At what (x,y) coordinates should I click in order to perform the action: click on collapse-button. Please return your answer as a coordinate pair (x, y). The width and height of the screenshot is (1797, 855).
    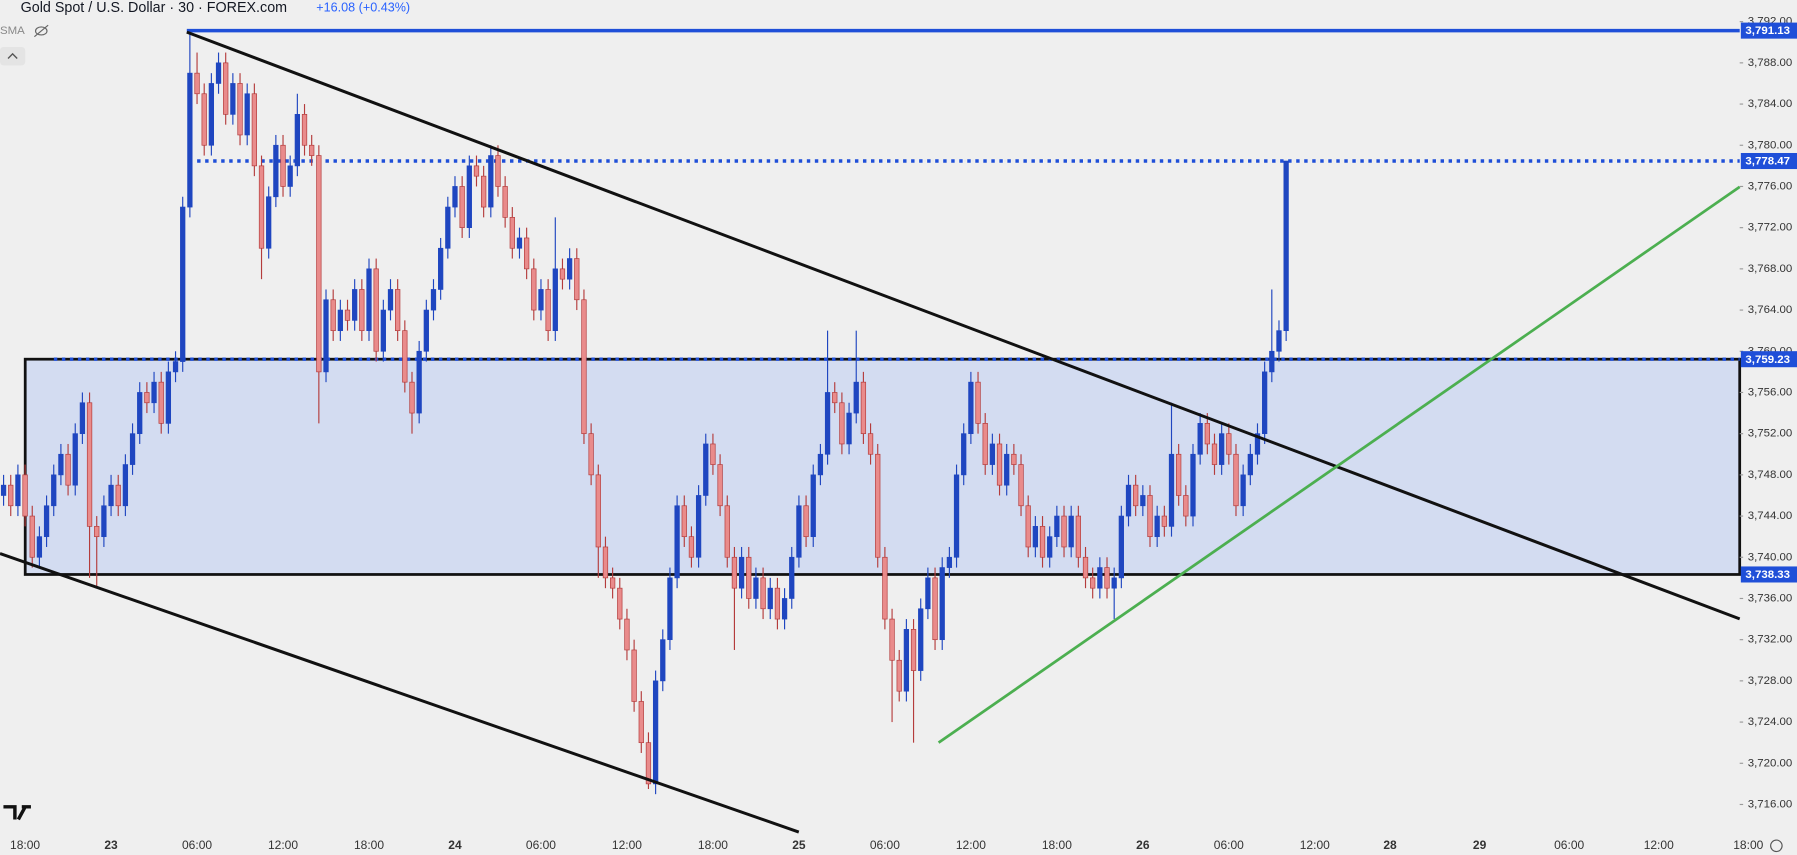
    Looking at the image, I should click on (13, 56).